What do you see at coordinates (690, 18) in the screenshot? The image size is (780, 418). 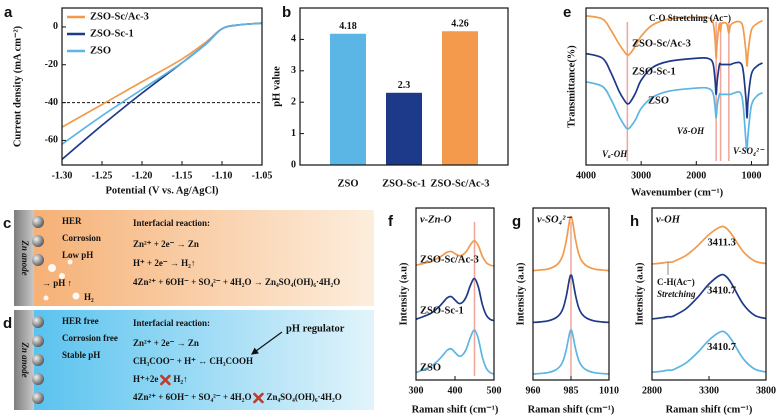 I see `annotation: C-O Stretching (Ac⁻)` at bounding box center [690, 18].